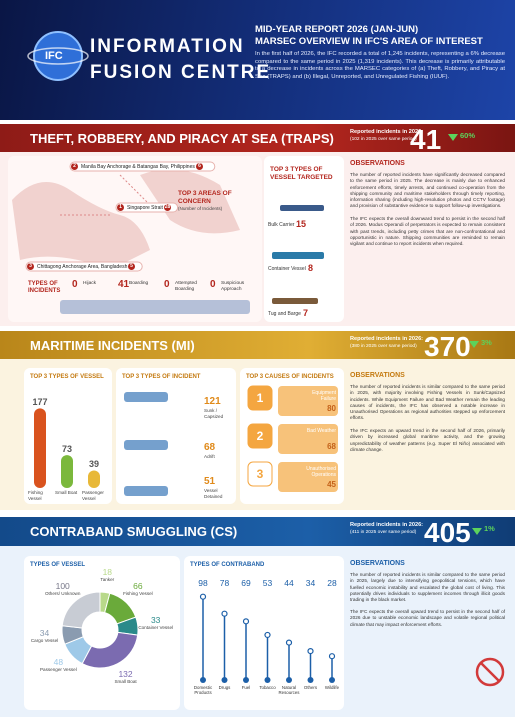 This screenshot has height=717, width=515. What do you see at coordinates (200, 208) in the screenshot?
I see `areas-note: (Number of Incidents)` at bounding box center [200, 208].